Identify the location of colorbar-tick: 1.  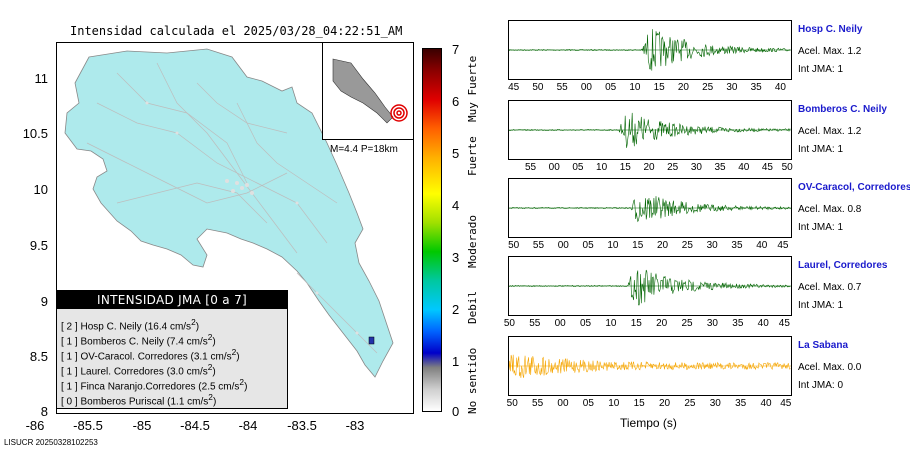
(456, 361).